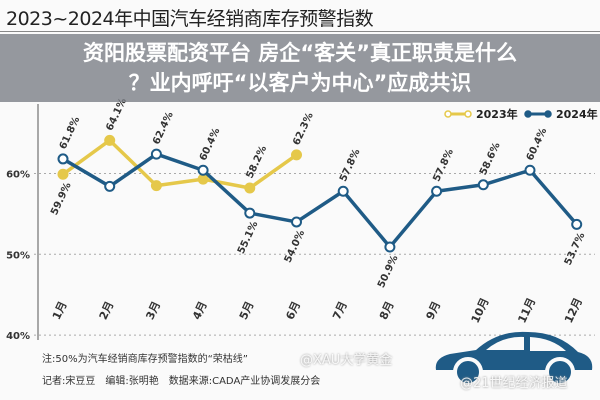 This screenshot has width=600, height=400. Describe the element at coordinates (300, 31) in the screenshot. I see `title-divider` at that location.